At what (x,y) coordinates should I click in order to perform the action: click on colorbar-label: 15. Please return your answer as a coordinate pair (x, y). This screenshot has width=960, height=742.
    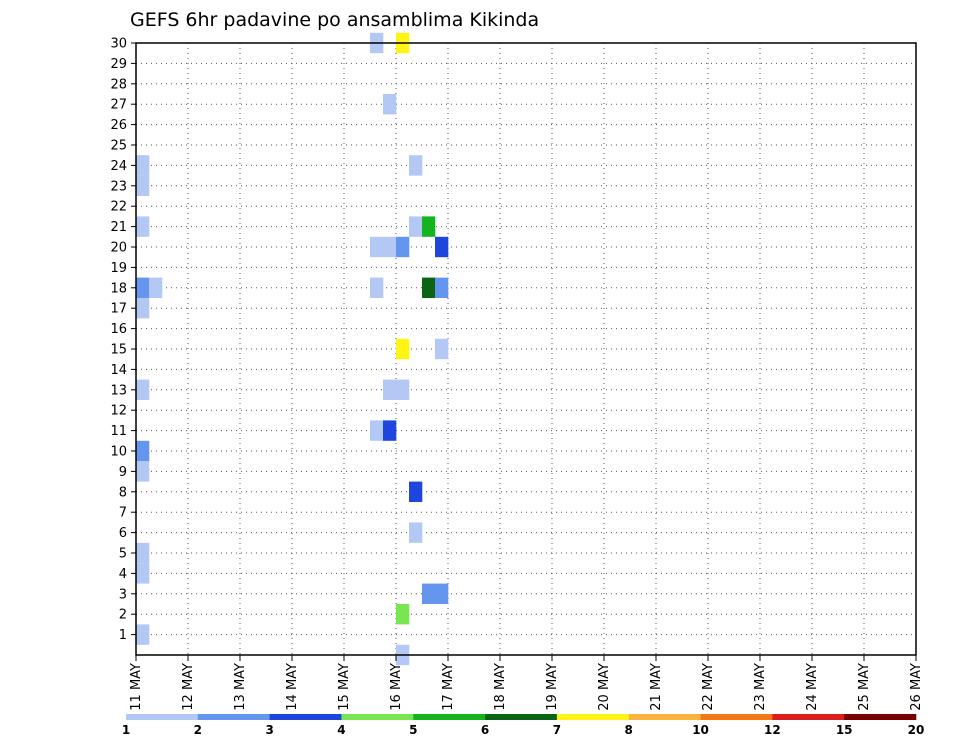
    Looking at the image, I should click on (844, 730).